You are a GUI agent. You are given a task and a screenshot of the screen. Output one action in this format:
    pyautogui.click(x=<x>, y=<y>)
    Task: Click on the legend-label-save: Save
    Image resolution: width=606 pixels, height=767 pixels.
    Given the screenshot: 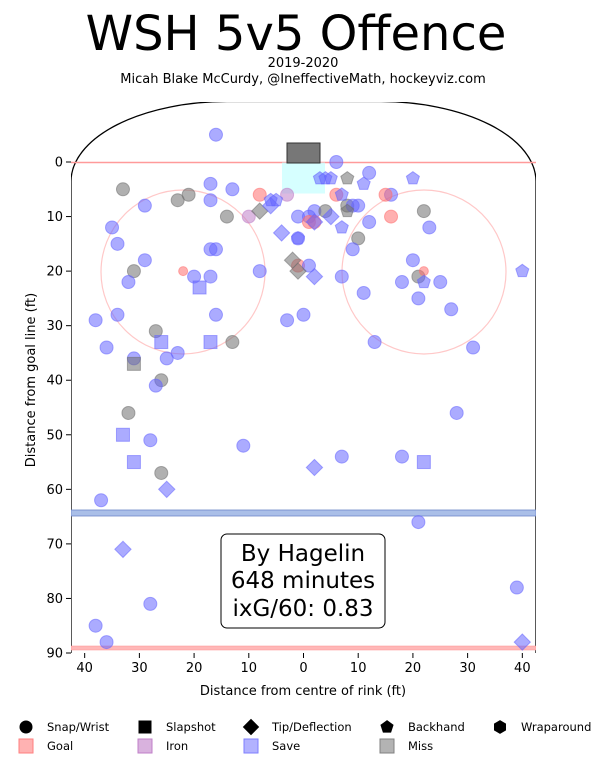 What is the action you would take?
    pyautogui.click(x=286, y=746)
    